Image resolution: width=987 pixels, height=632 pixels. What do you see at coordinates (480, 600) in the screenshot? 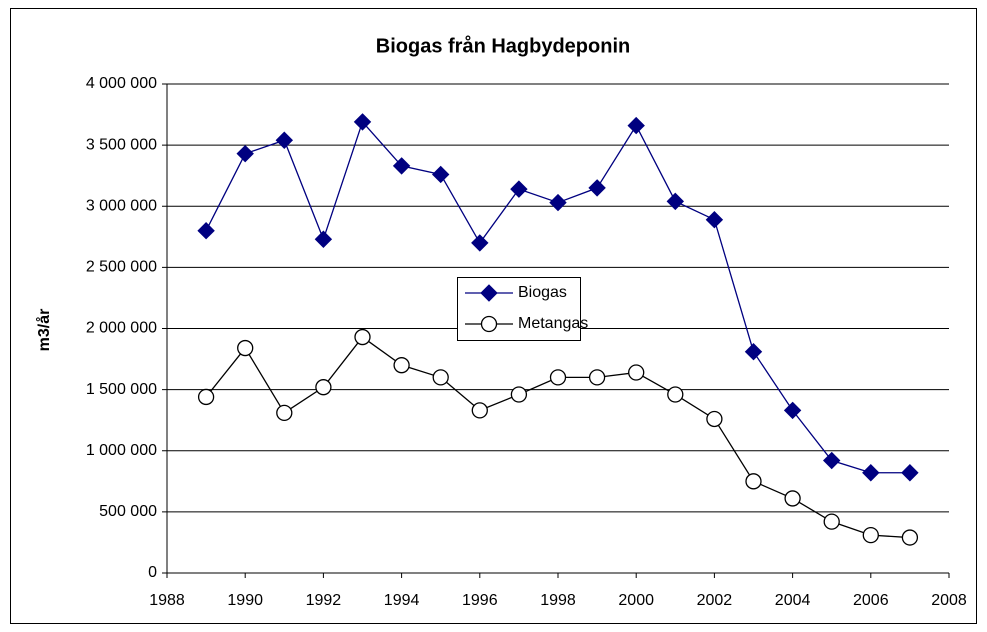
I see `x-tick-label: 1996` at bounding box center [480, 600].